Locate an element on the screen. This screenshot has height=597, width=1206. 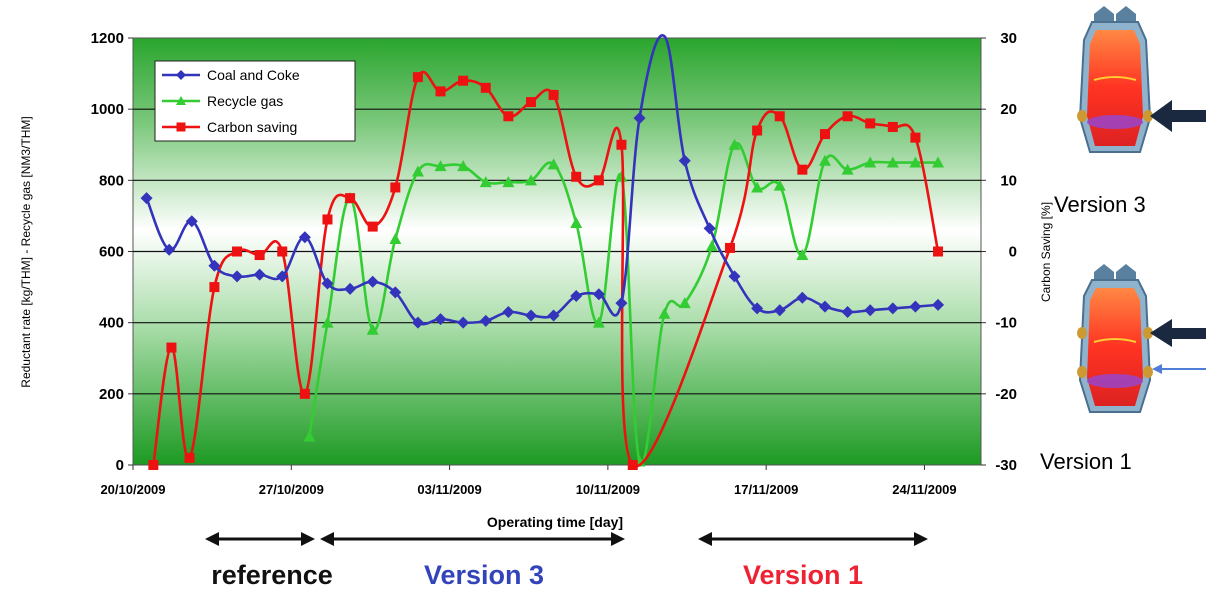
y-tick-label: 800 is located at coordinates (111, 180).